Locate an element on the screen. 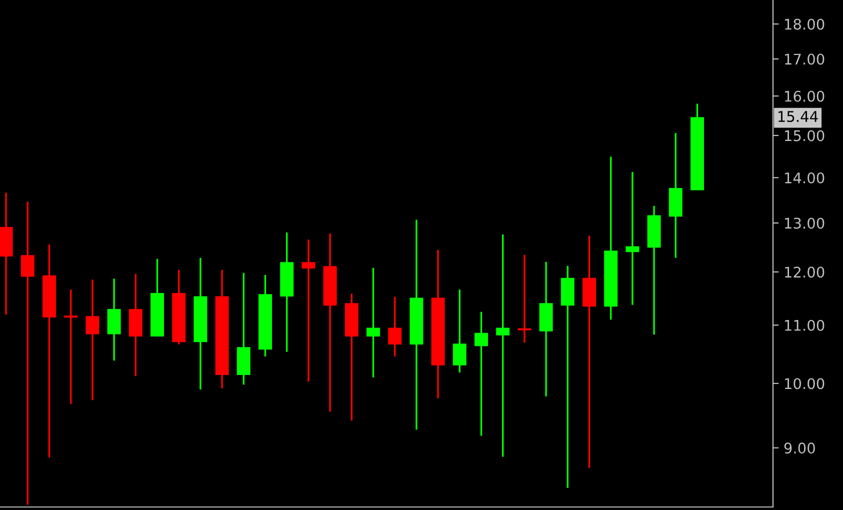  y-tick-label: 12.00 is located at coordinates (804, 272).